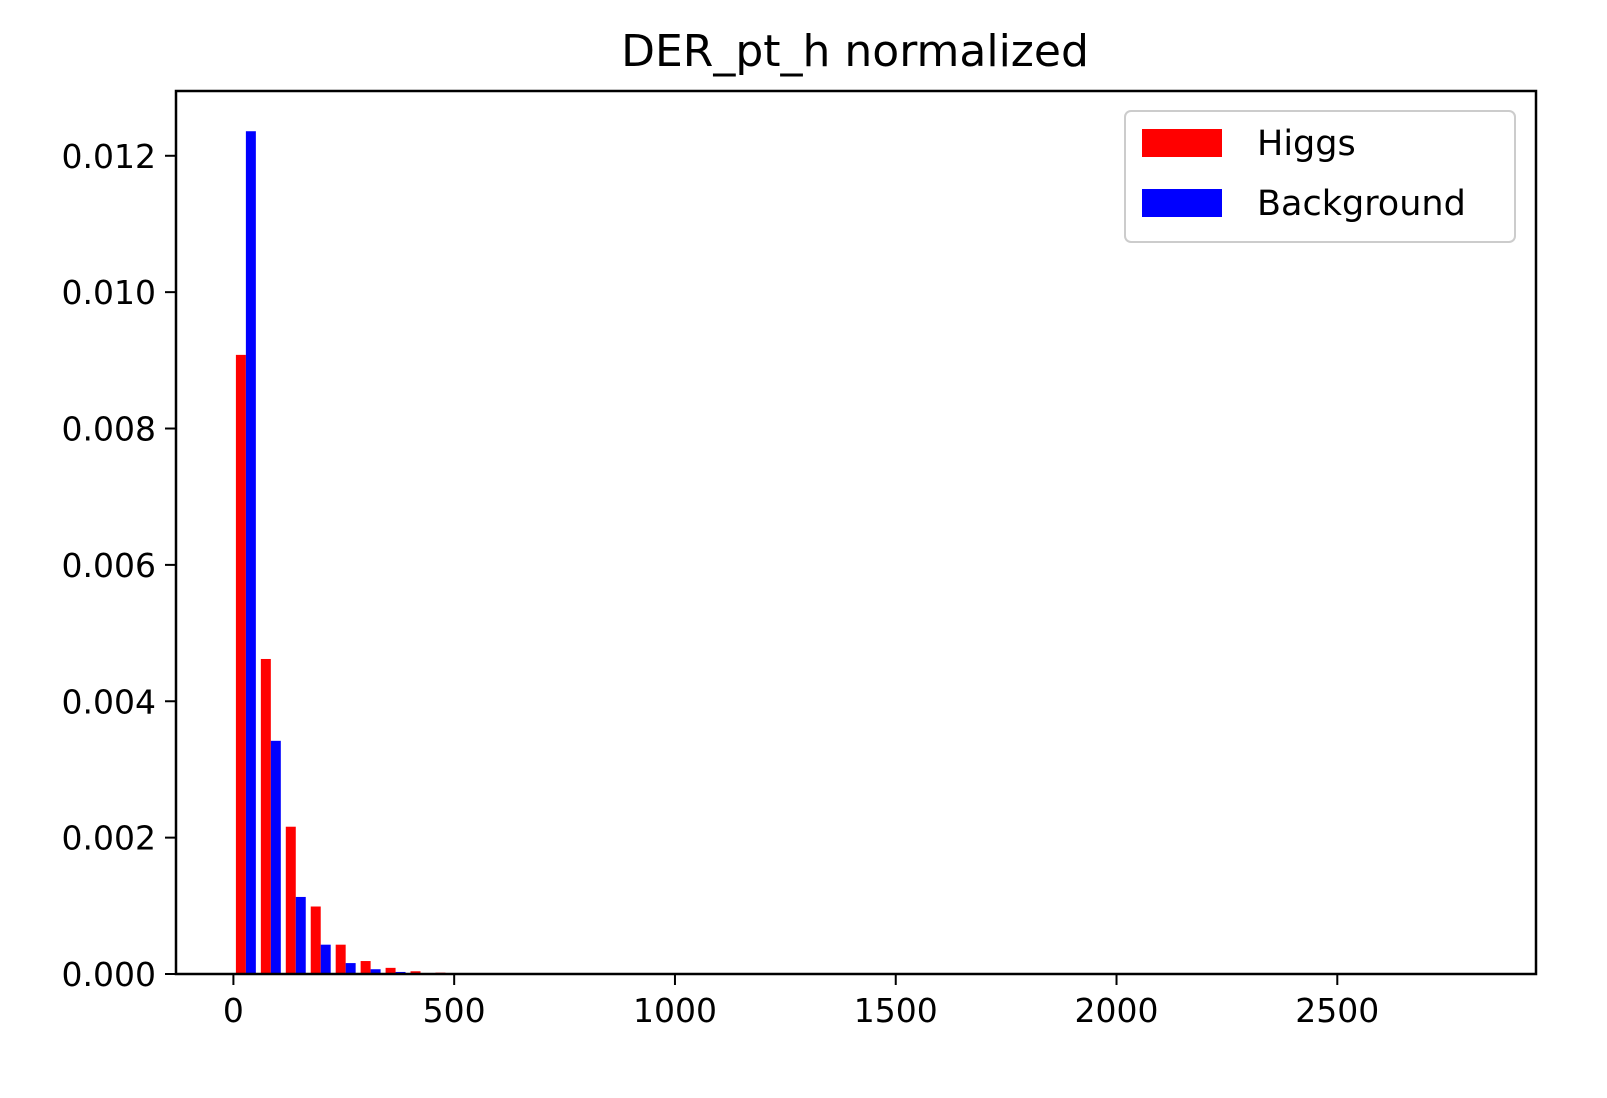 This screenshot has width=1607, height=1098. I want to click on y-tick-label: 0.000, so click(109, 974).